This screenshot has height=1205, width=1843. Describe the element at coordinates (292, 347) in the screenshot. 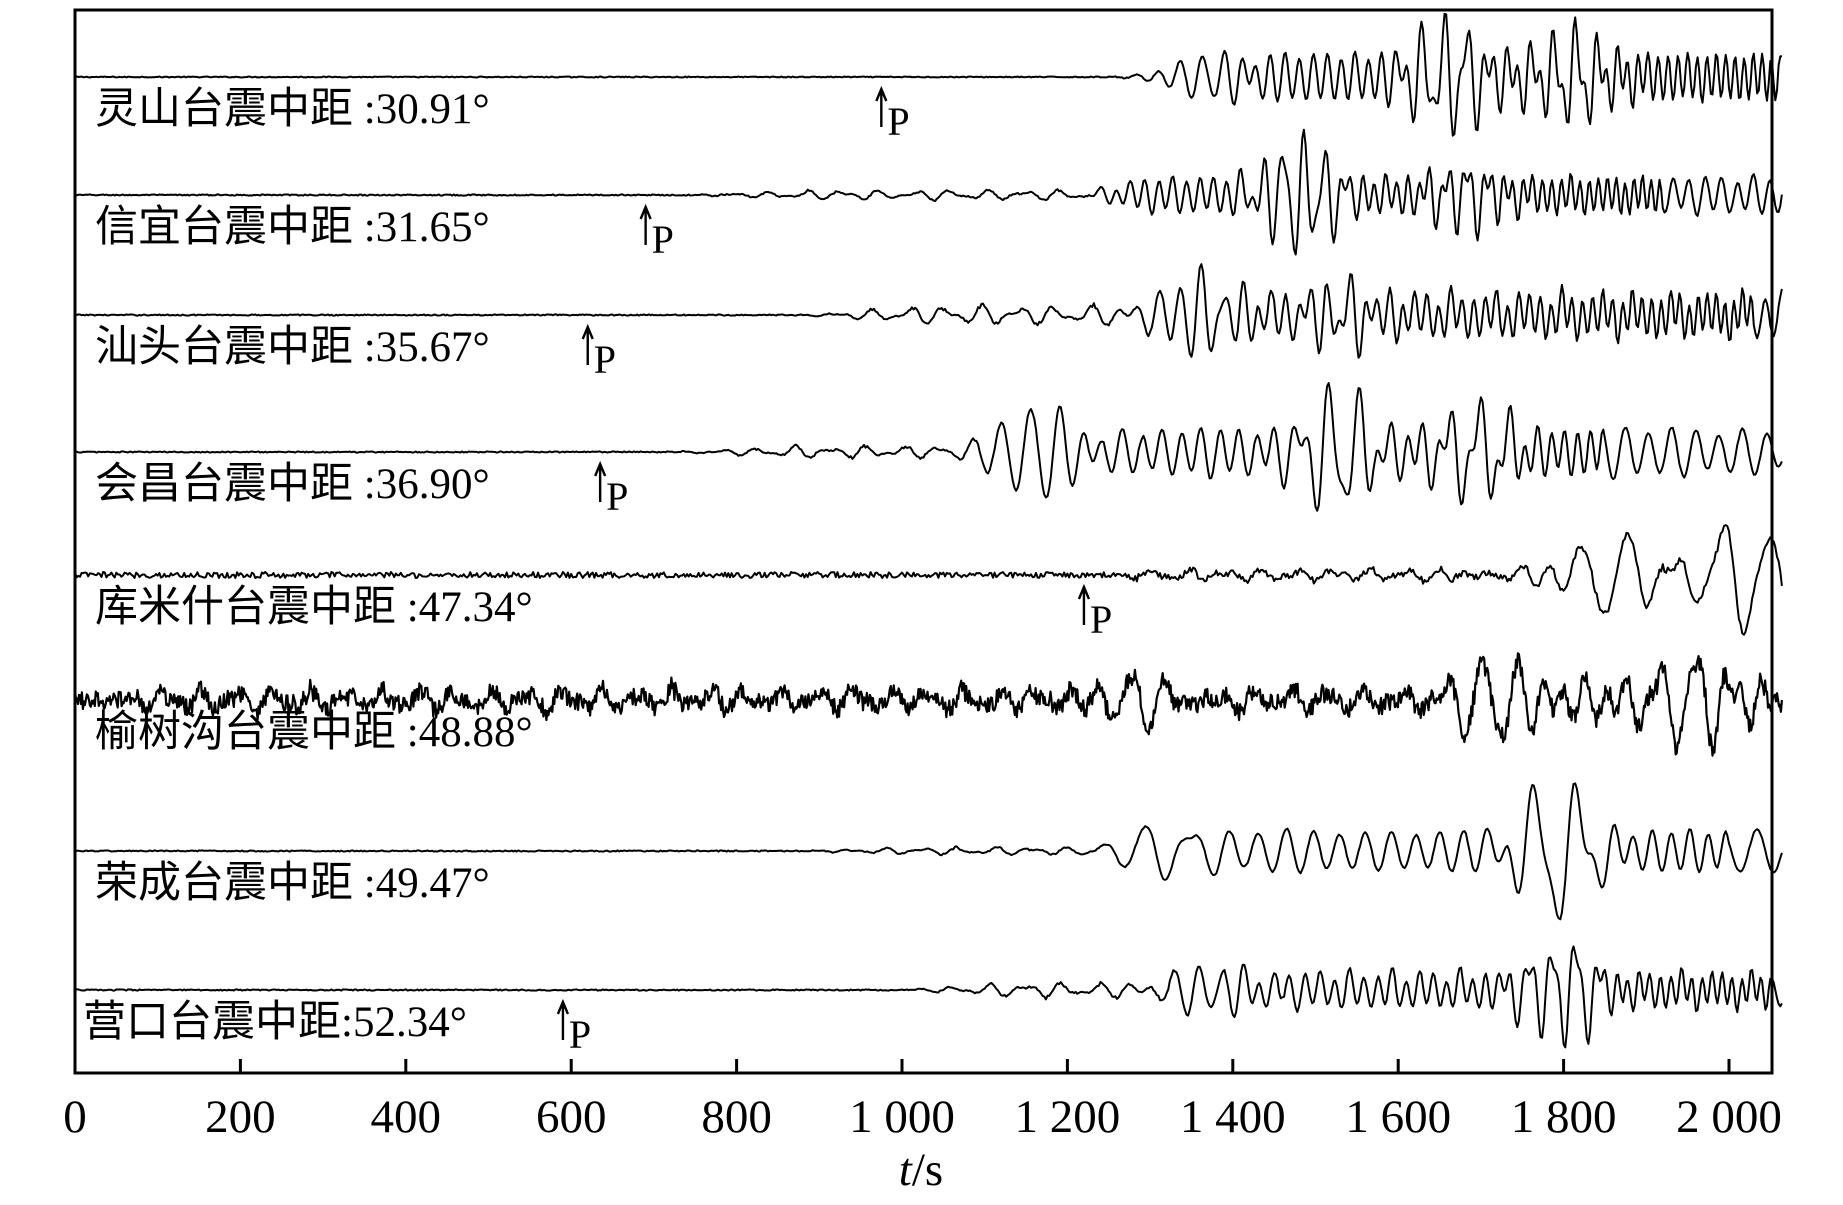

I see `station-label: 汕头台震中距 :35.67°` at that location.